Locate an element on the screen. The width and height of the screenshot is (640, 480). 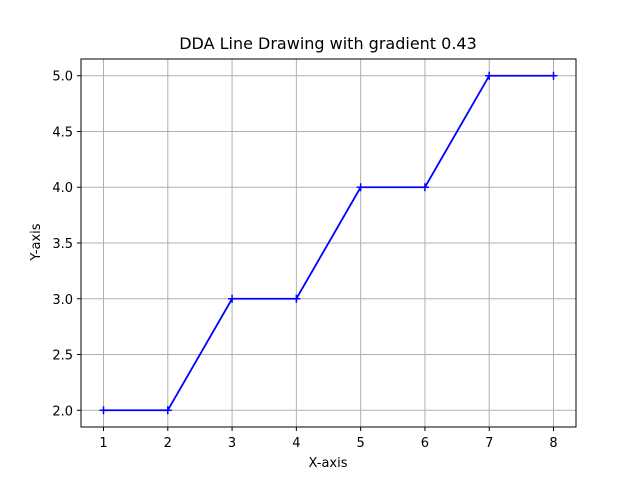
x-tick-label: 1 is located at coordinates (103, 443).